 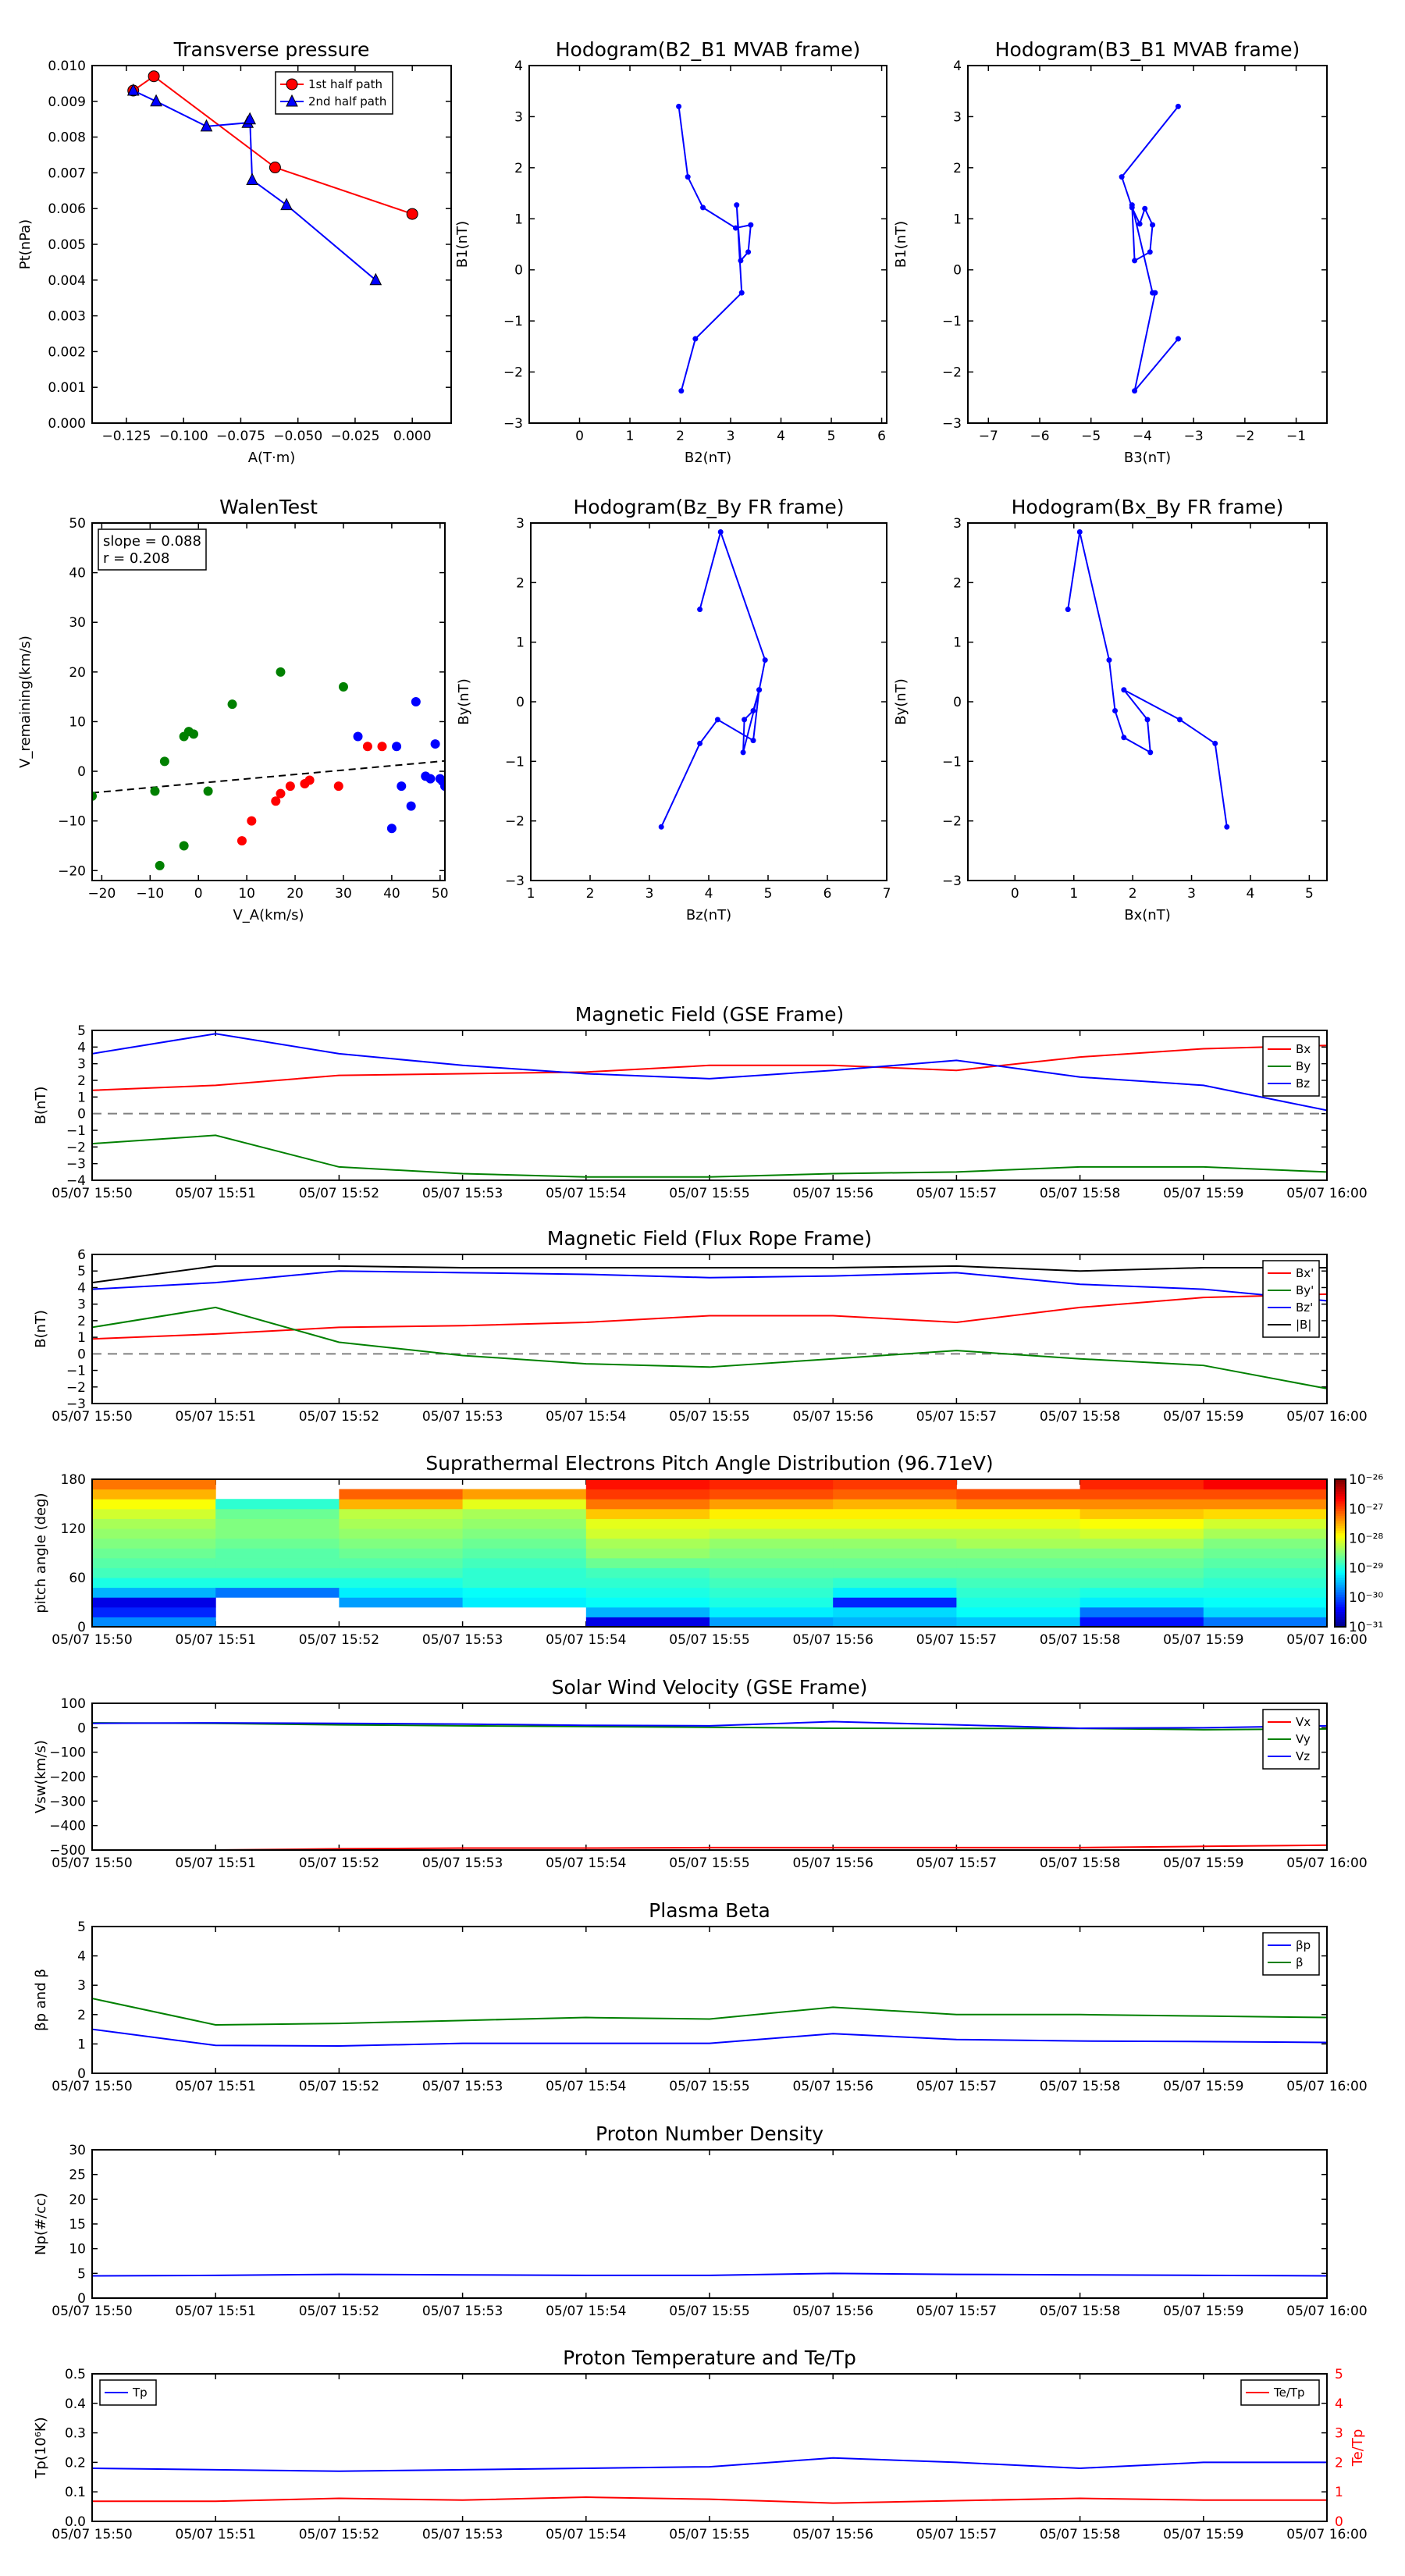 What do you see at coordinates (67, 102) in the screenshot?
I see `y-tick-label: 0.009` at bounding box center [67, 102].